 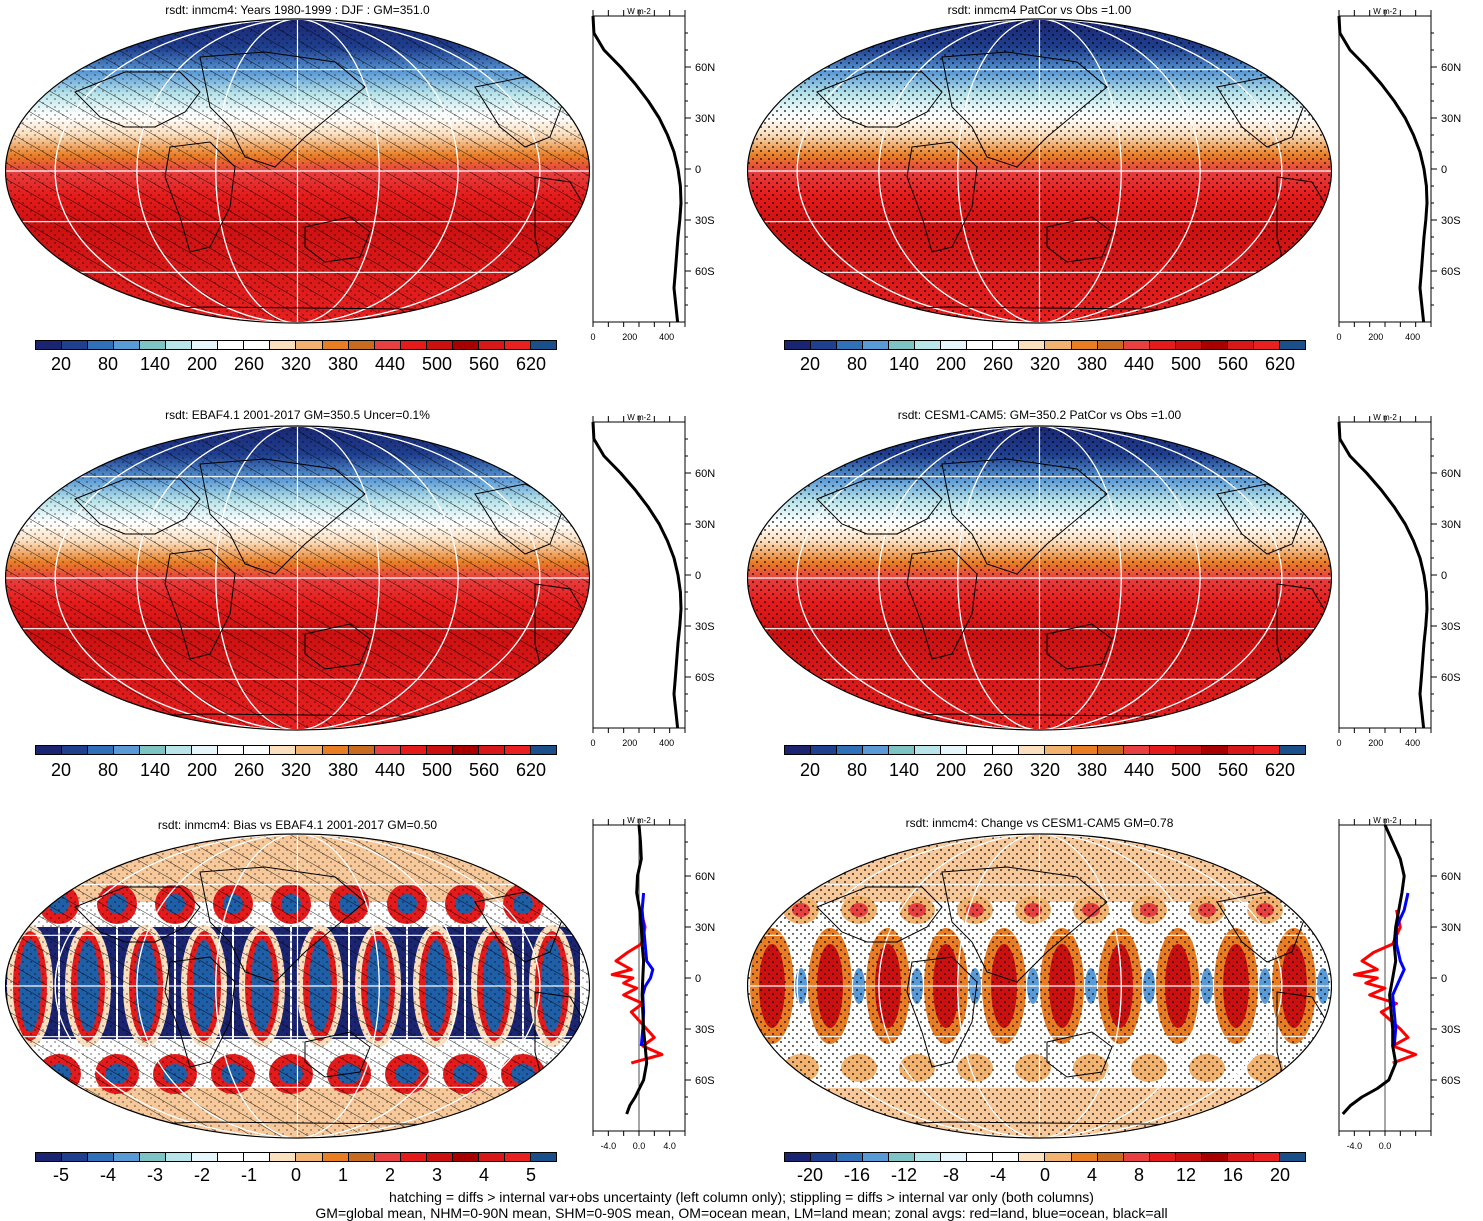 I want to click on colorbar-tick-label: 16, so click(x=1233, y=1175).